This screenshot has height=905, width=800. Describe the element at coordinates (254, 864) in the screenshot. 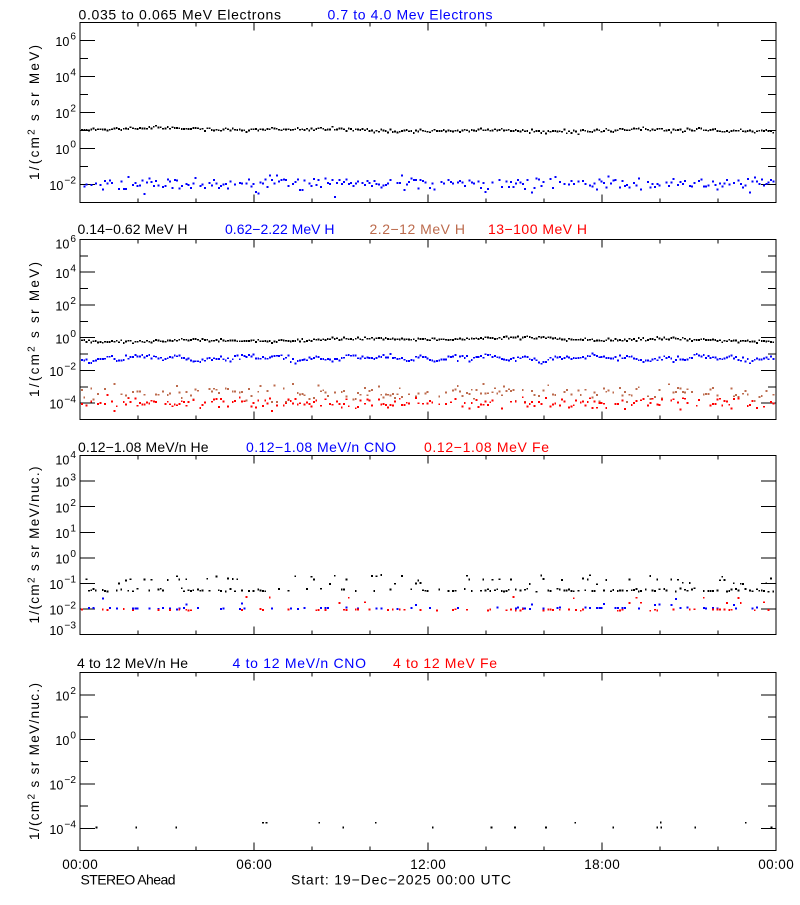

I see `svg-text: 06:00` at that location.